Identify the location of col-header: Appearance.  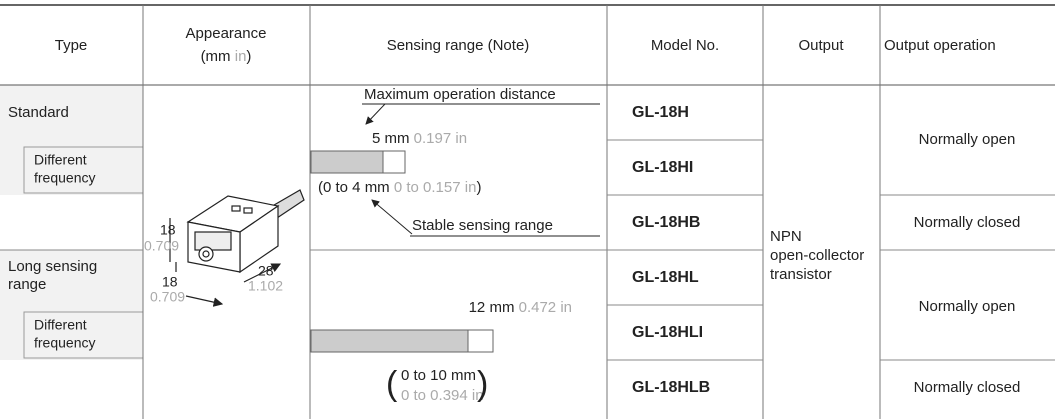
(226, 33).